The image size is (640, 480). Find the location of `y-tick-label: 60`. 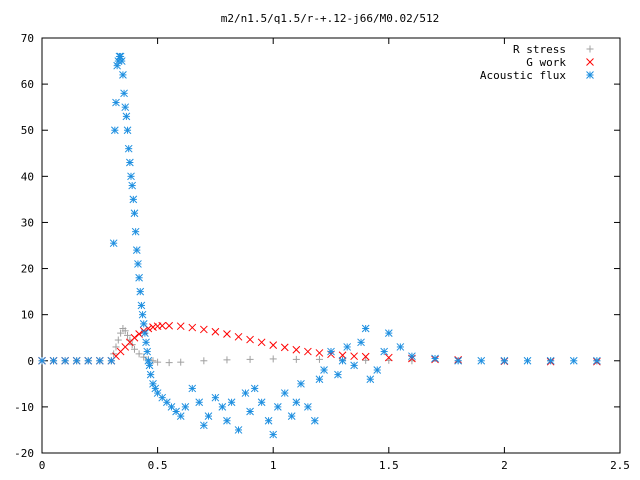

y-tick-label: 60 is located at coordinates (27, 84).